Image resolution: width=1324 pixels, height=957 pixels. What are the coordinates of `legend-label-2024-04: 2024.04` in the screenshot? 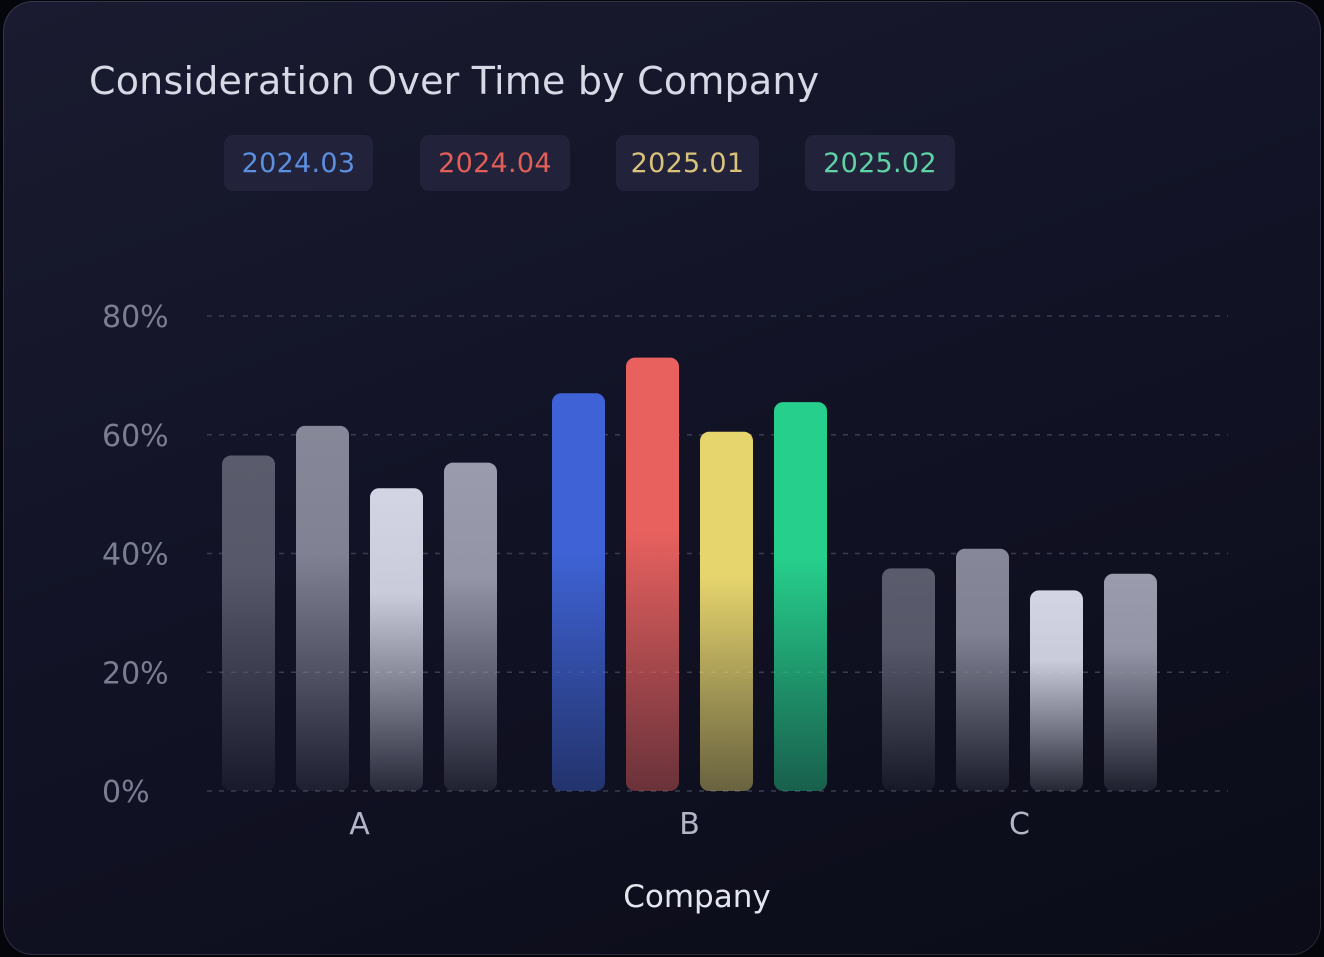 It's located at (495, 163).